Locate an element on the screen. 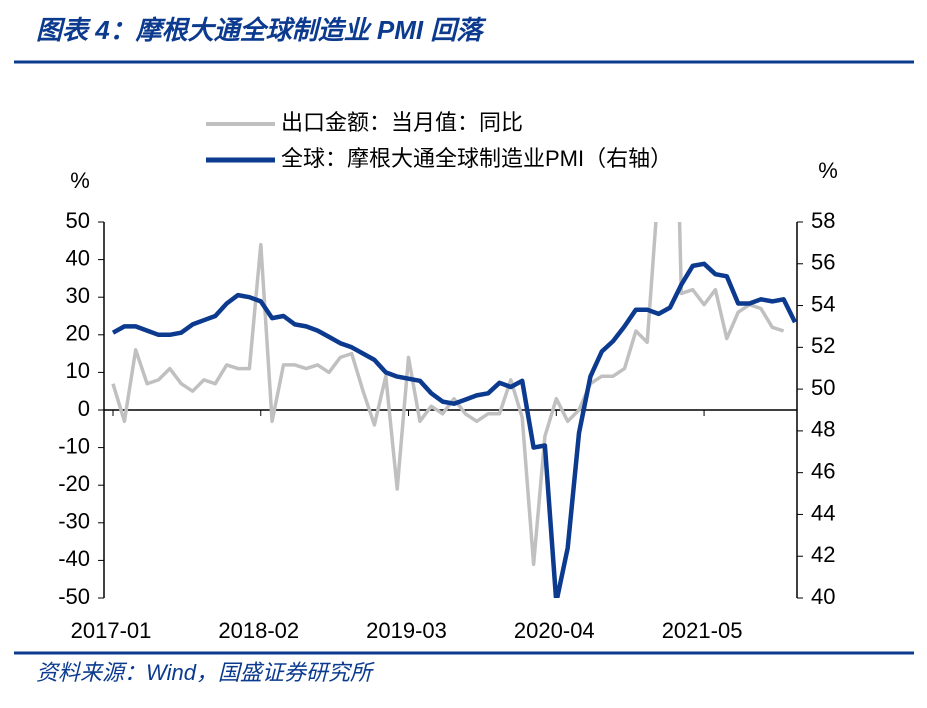  legend-label: 出口金额：当月值：同比 is located at coordinates (402, 122).